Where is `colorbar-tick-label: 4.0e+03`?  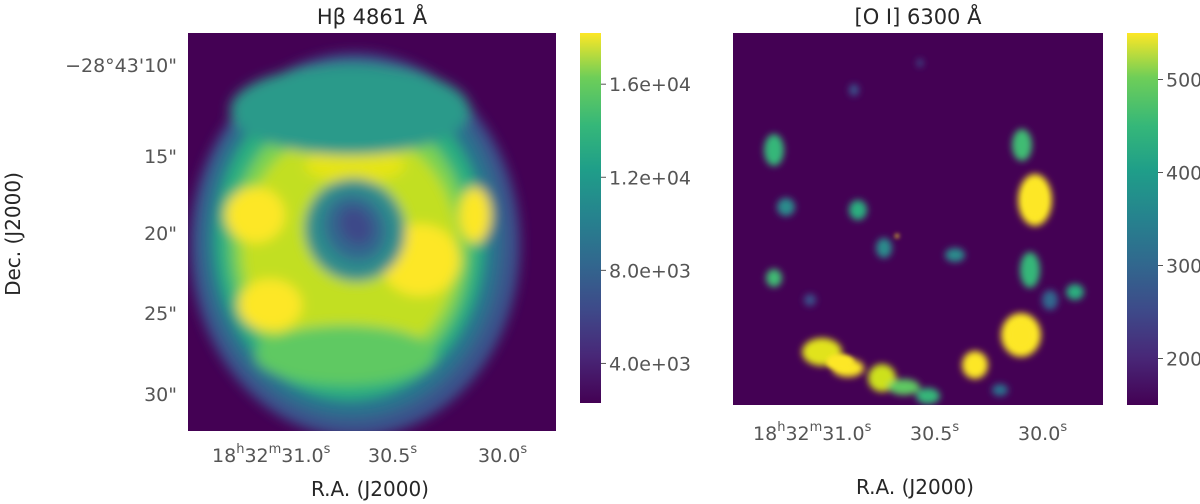
colorbar-tick-label: 4.0e+03 is located at coordinates (650, 364).